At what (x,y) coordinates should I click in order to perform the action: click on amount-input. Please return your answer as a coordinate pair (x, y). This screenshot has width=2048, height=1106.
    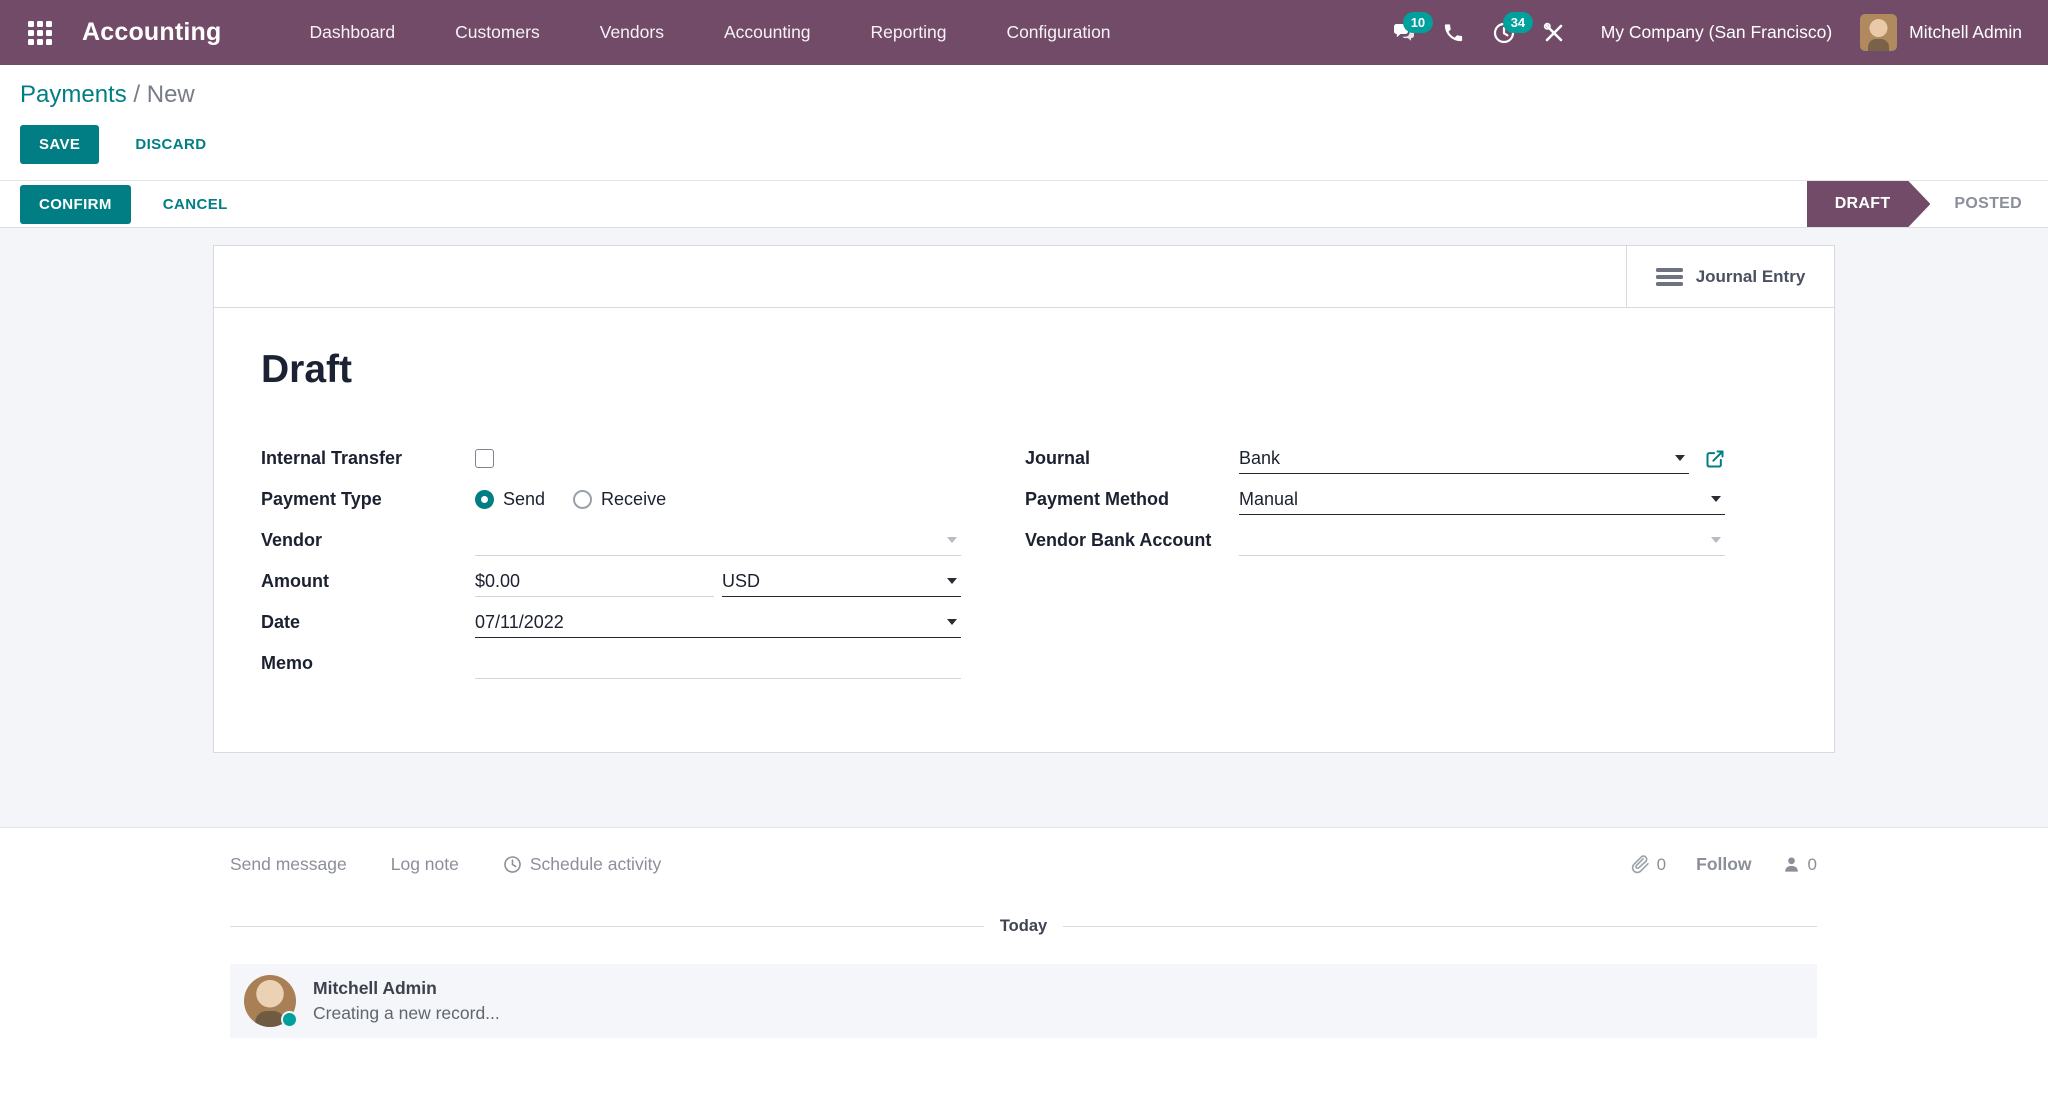
    Looking at the image, I should click on (594, 581).